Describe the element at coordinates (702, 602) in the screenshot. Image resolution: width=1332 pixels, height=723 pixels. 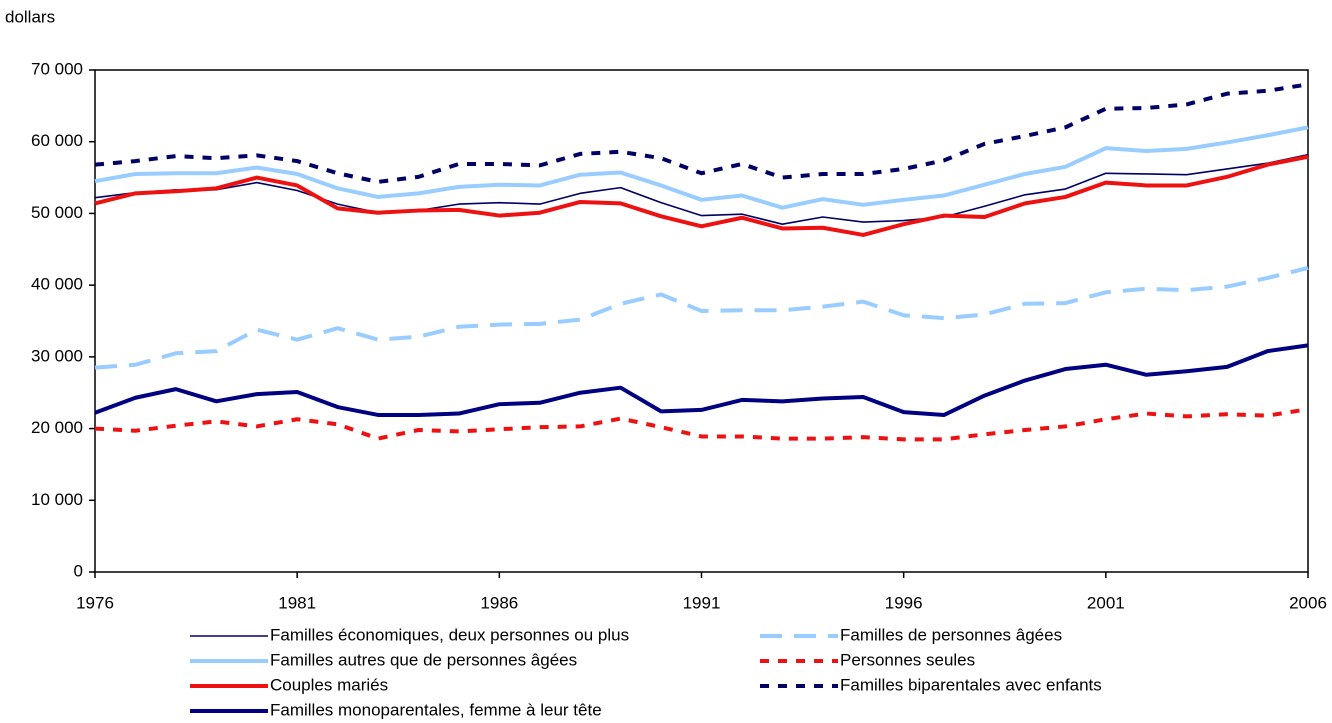
I see `x-tick-label: 1991` at that location.